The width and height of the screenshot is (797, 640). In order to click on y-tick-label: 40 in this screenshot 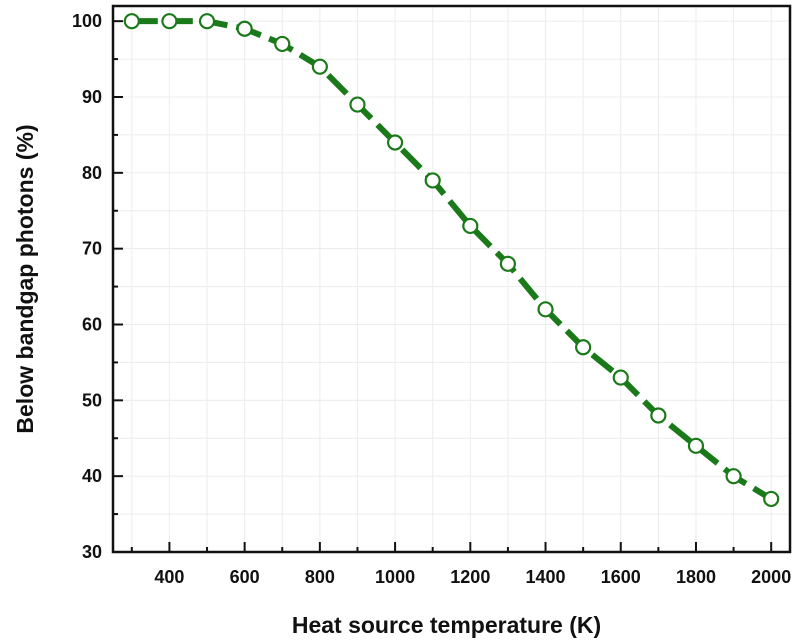, I will do `click(92, 476)`.